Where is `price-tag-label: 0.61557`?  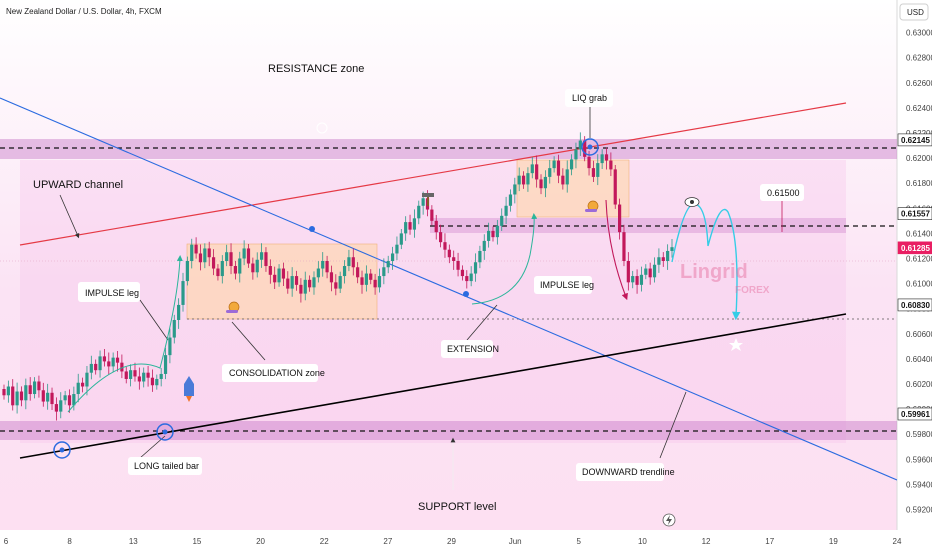 price-tag-label: 0.61557 is located at coordinates (915, 214).